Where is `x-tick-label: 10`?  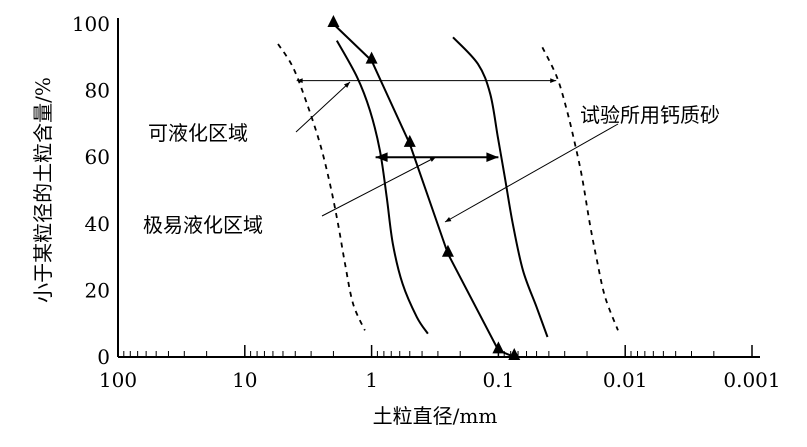 x-tick-label: 10 is located at coordinates (244, 380).